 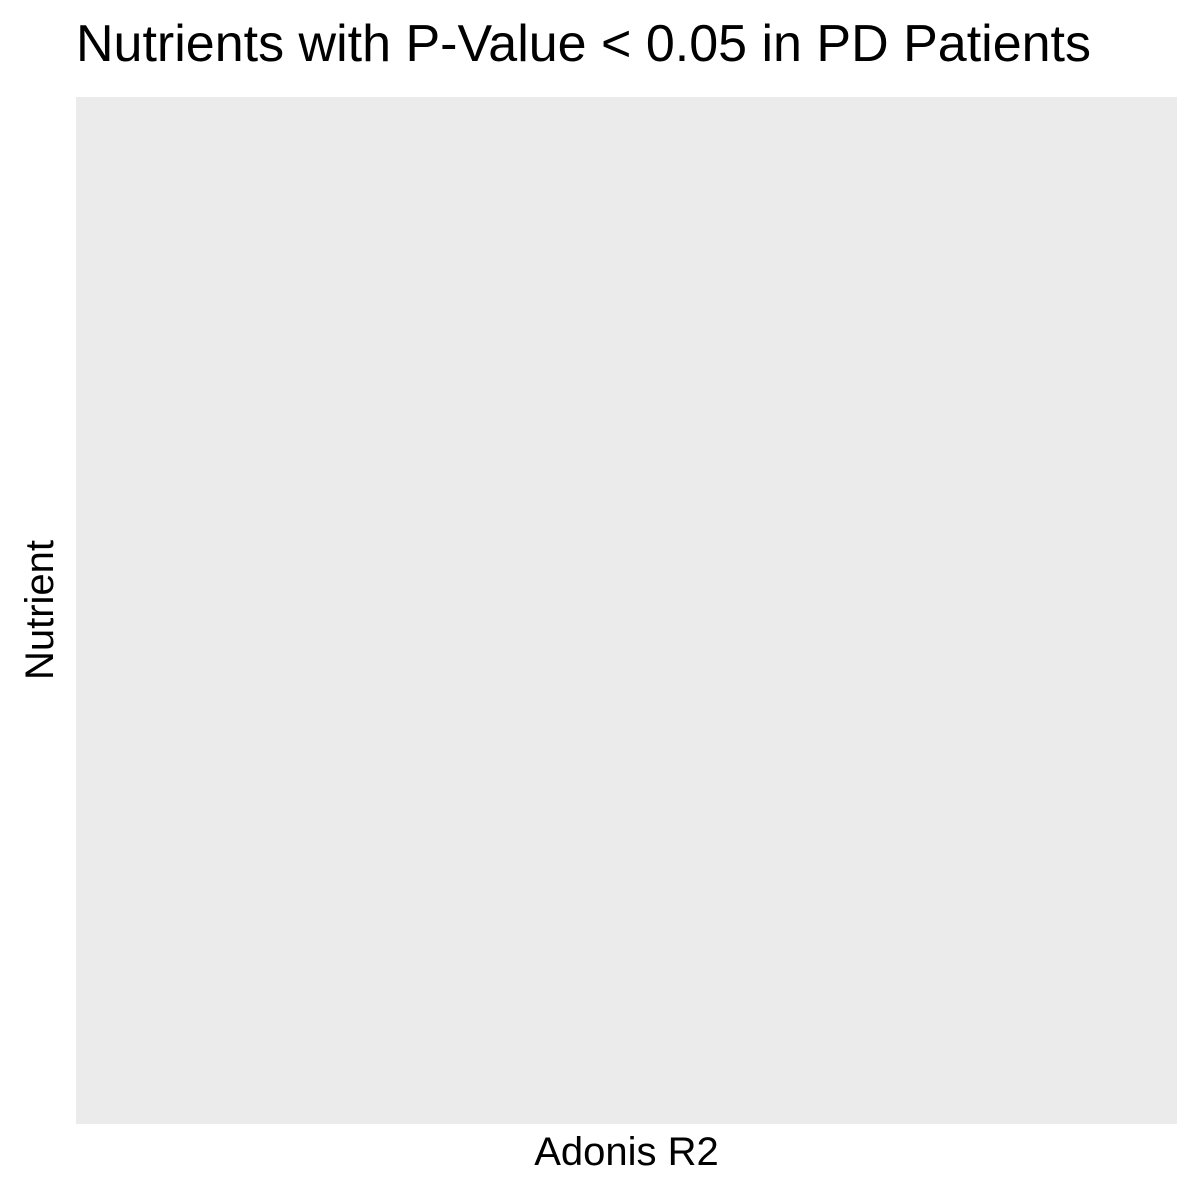 What do you see at coordinates (40, 610) in the screenshot?
I see `y-axis-label: Nutrient` at bounding box center [40, 610].